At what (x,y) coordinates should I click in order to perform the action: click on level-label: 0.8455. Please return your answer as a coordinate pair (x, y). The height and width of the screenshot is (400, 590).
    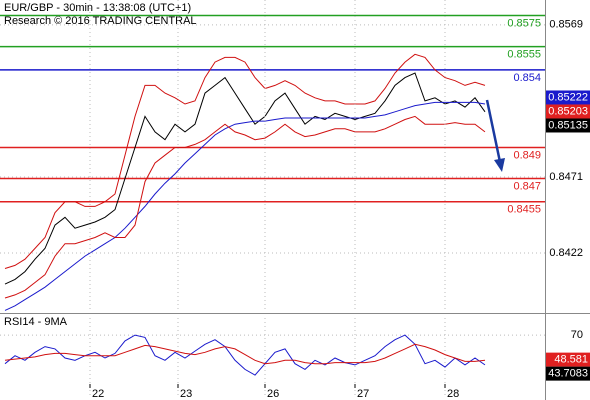
    Looking at the image, I should click on (524, 210).